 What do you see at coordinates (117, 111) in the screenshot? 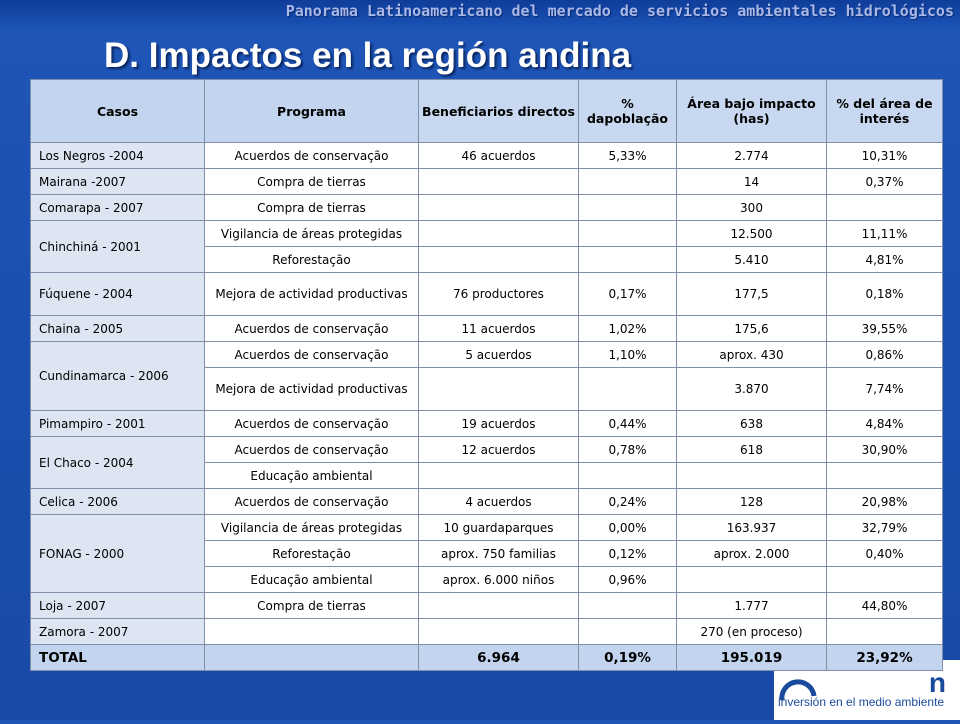
I see `header-casos: Casos` at bounding box center [117, 111].